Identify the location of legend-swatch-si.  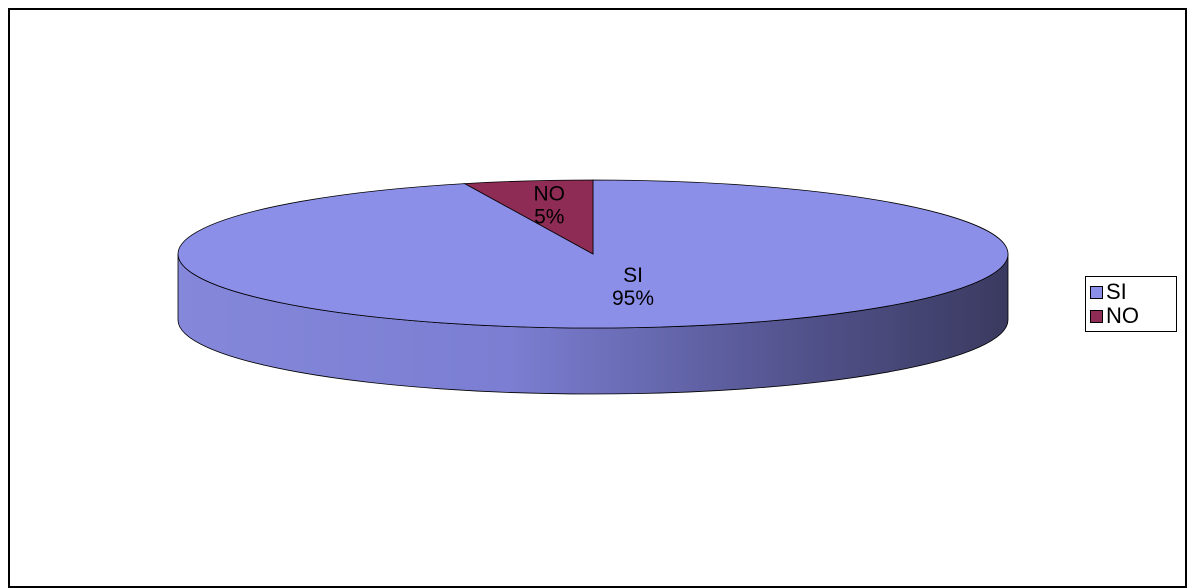
(1096, 292).